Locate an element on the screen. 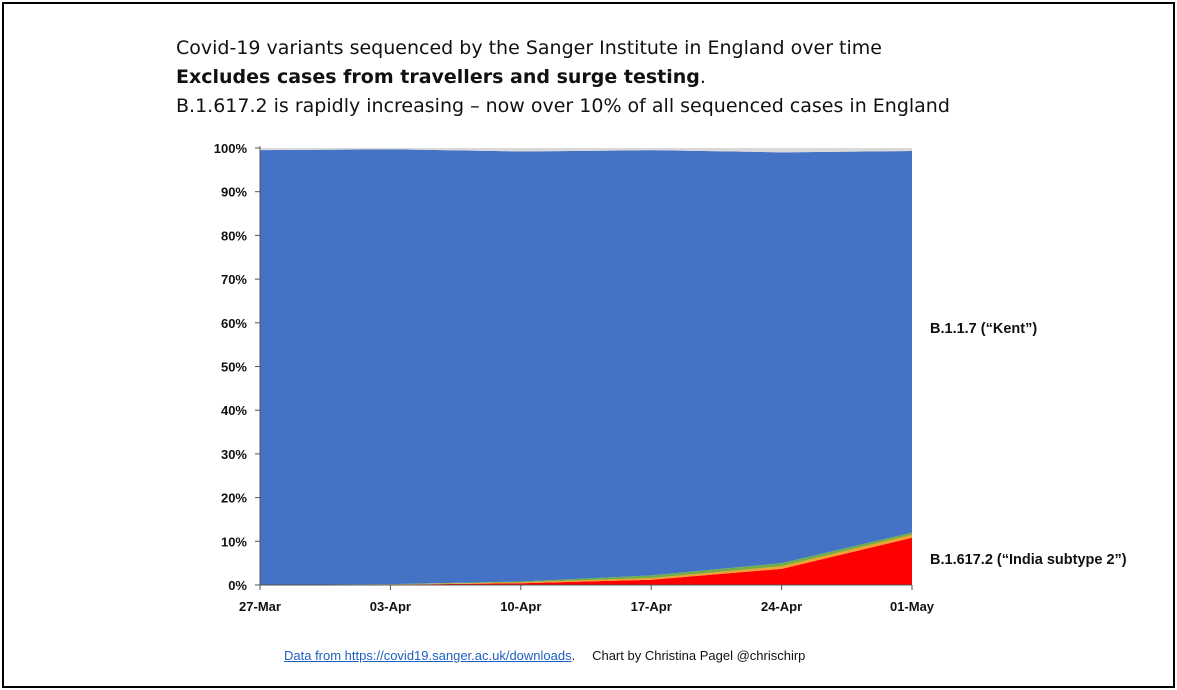  y-tick-label: 30% is located at coordinates (234, 454).